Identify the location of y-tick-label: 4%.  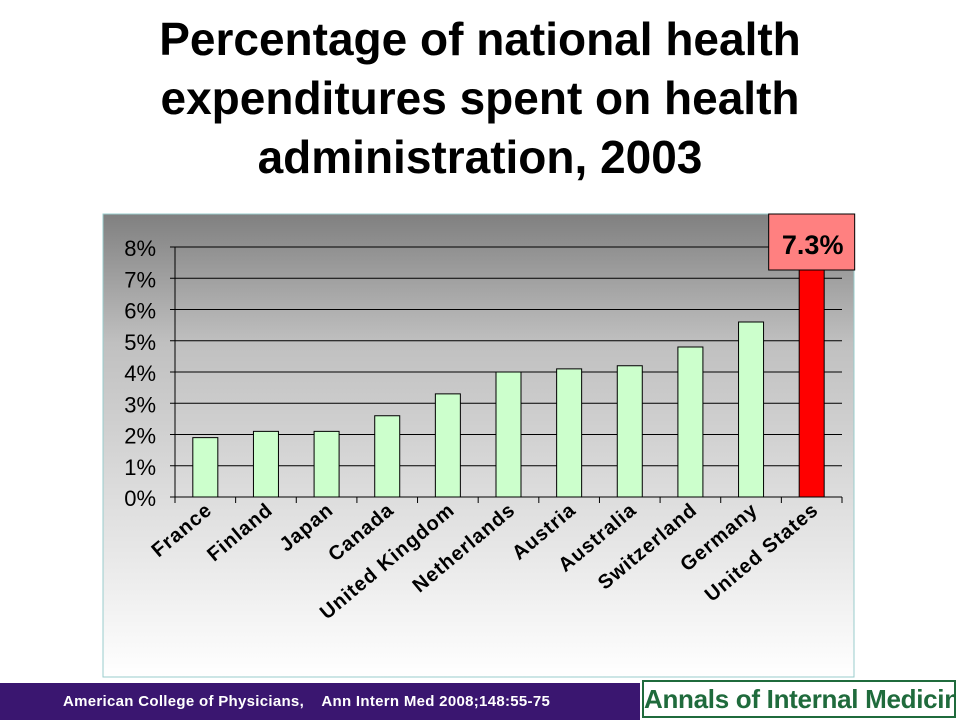
(140, 373).